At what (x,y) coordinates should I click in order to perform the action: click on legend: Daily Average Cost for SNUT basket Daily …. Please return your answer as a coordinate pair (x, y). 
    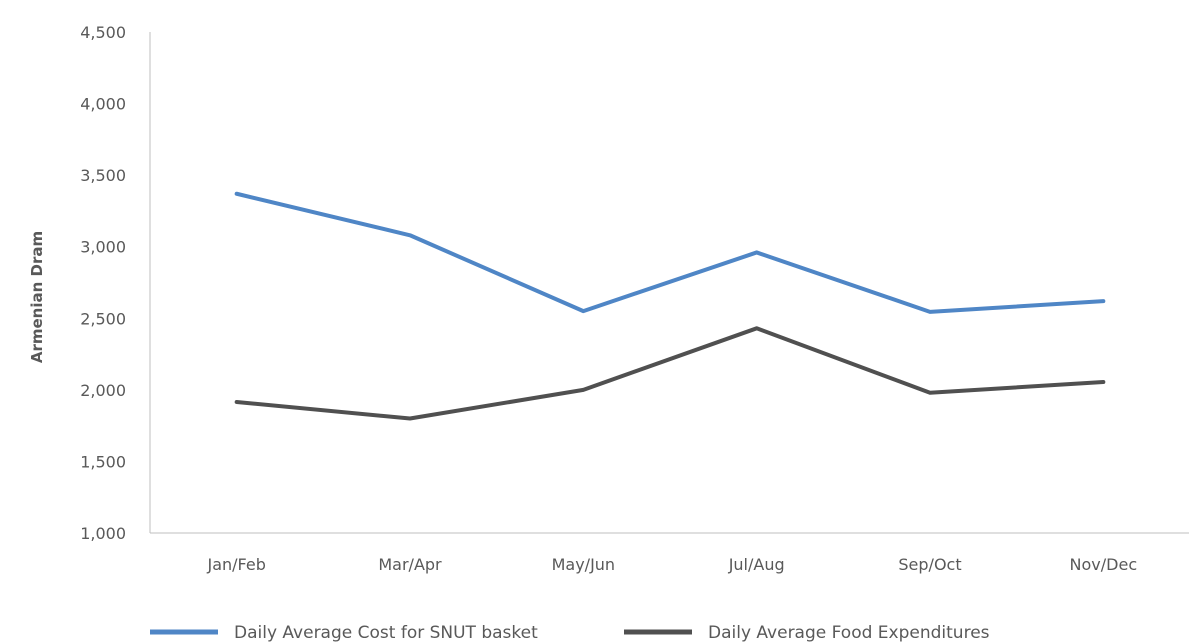
    Looking at the image, I should click on (570, 633).